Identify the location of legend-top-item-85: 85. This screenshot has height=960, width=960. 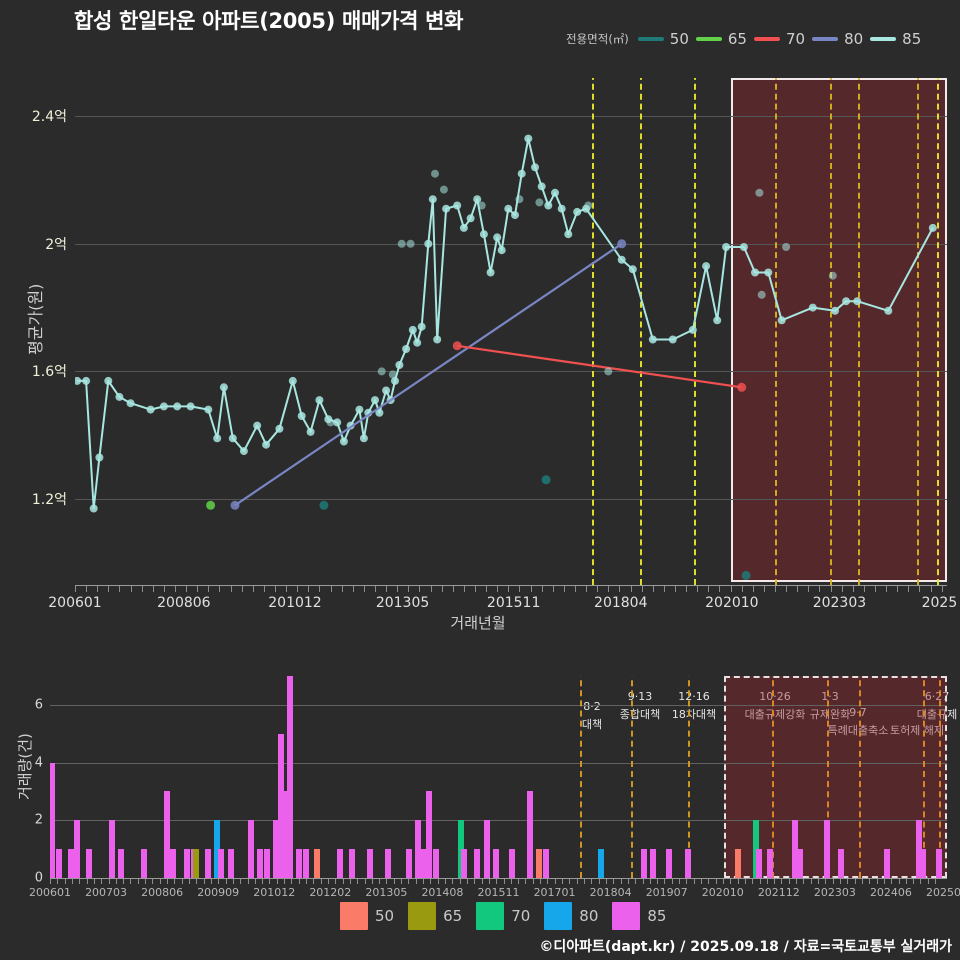
(895, 39).